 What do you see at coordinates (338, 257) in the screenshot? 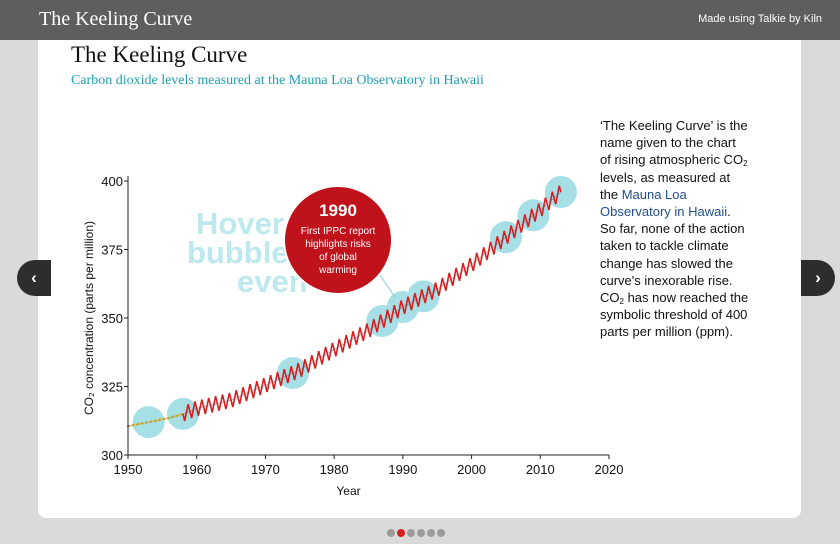
I see `highlight-text-line: of global` at bounding box center [338, 257].